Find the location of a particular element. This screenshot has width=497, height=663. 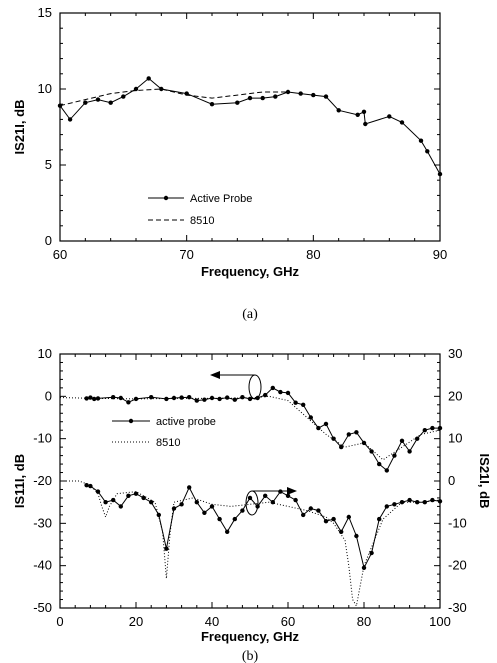

x-tick-label: 100 is located at coordinates (440, 621).